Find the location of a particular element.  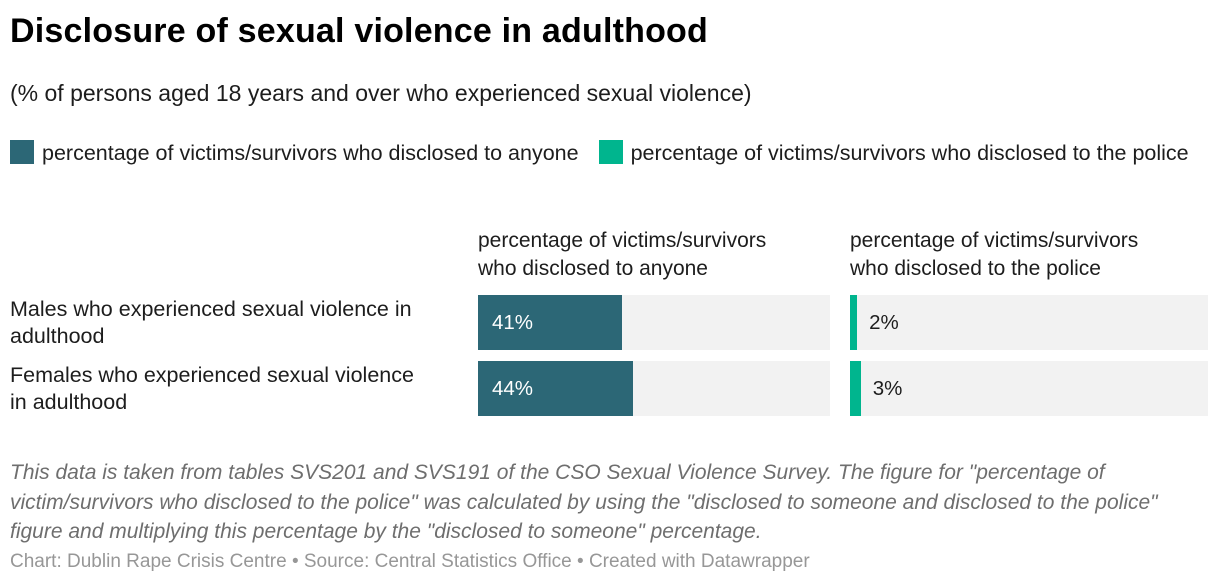

legend-swatch-disclosed-anyone is located at coordinates (22, 152).